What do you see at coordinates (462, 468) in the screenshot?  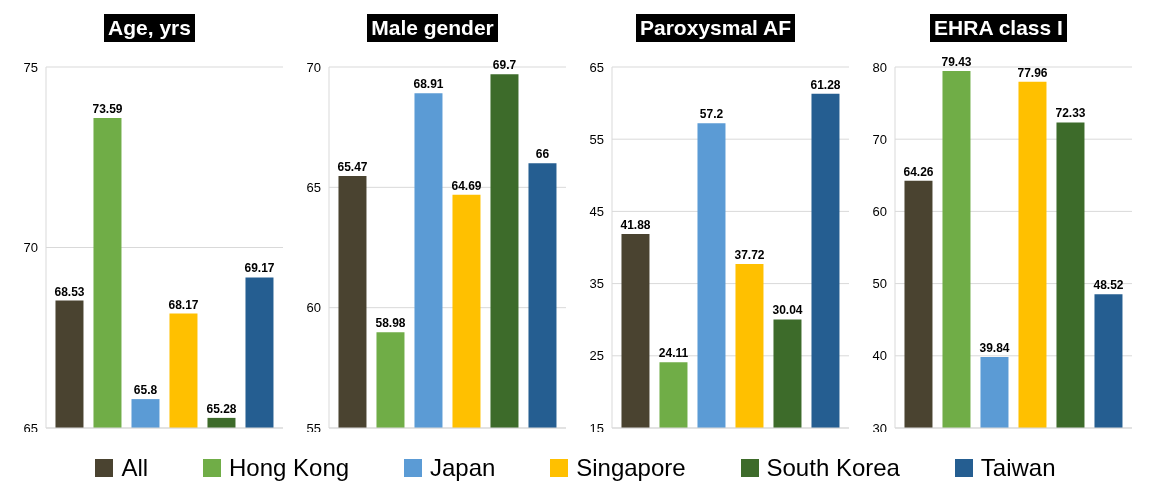 I see `legend-label: Japan` at bounding box center [462, 468].